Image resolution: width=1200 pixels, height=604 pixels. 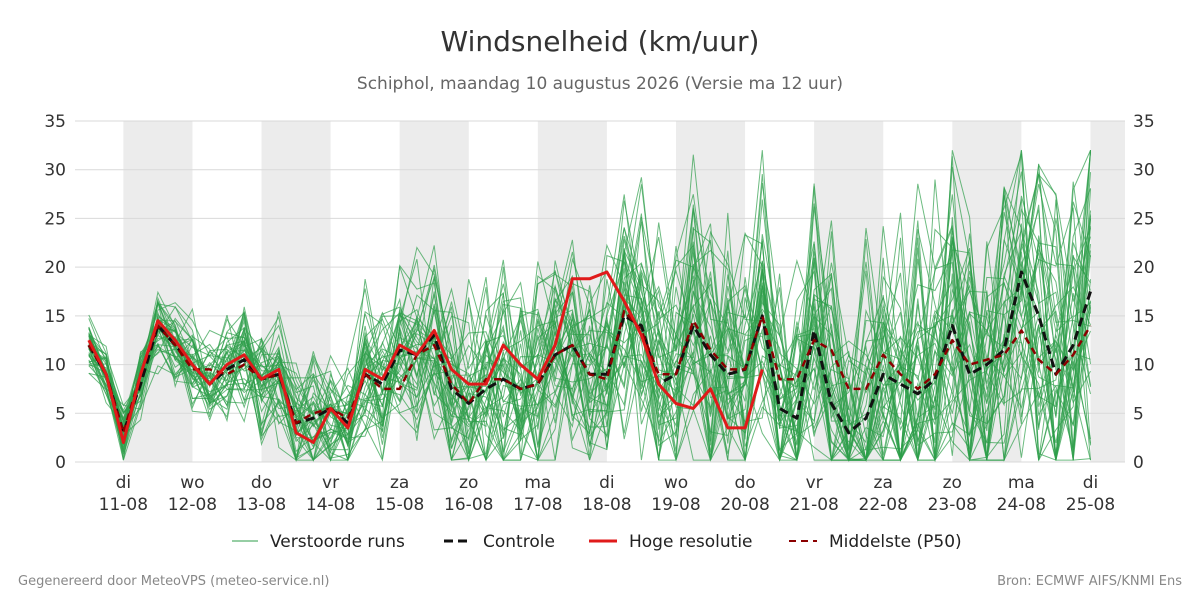 I want to click on legend-median-label: Middelste (P50), so click(x=895, y=542).